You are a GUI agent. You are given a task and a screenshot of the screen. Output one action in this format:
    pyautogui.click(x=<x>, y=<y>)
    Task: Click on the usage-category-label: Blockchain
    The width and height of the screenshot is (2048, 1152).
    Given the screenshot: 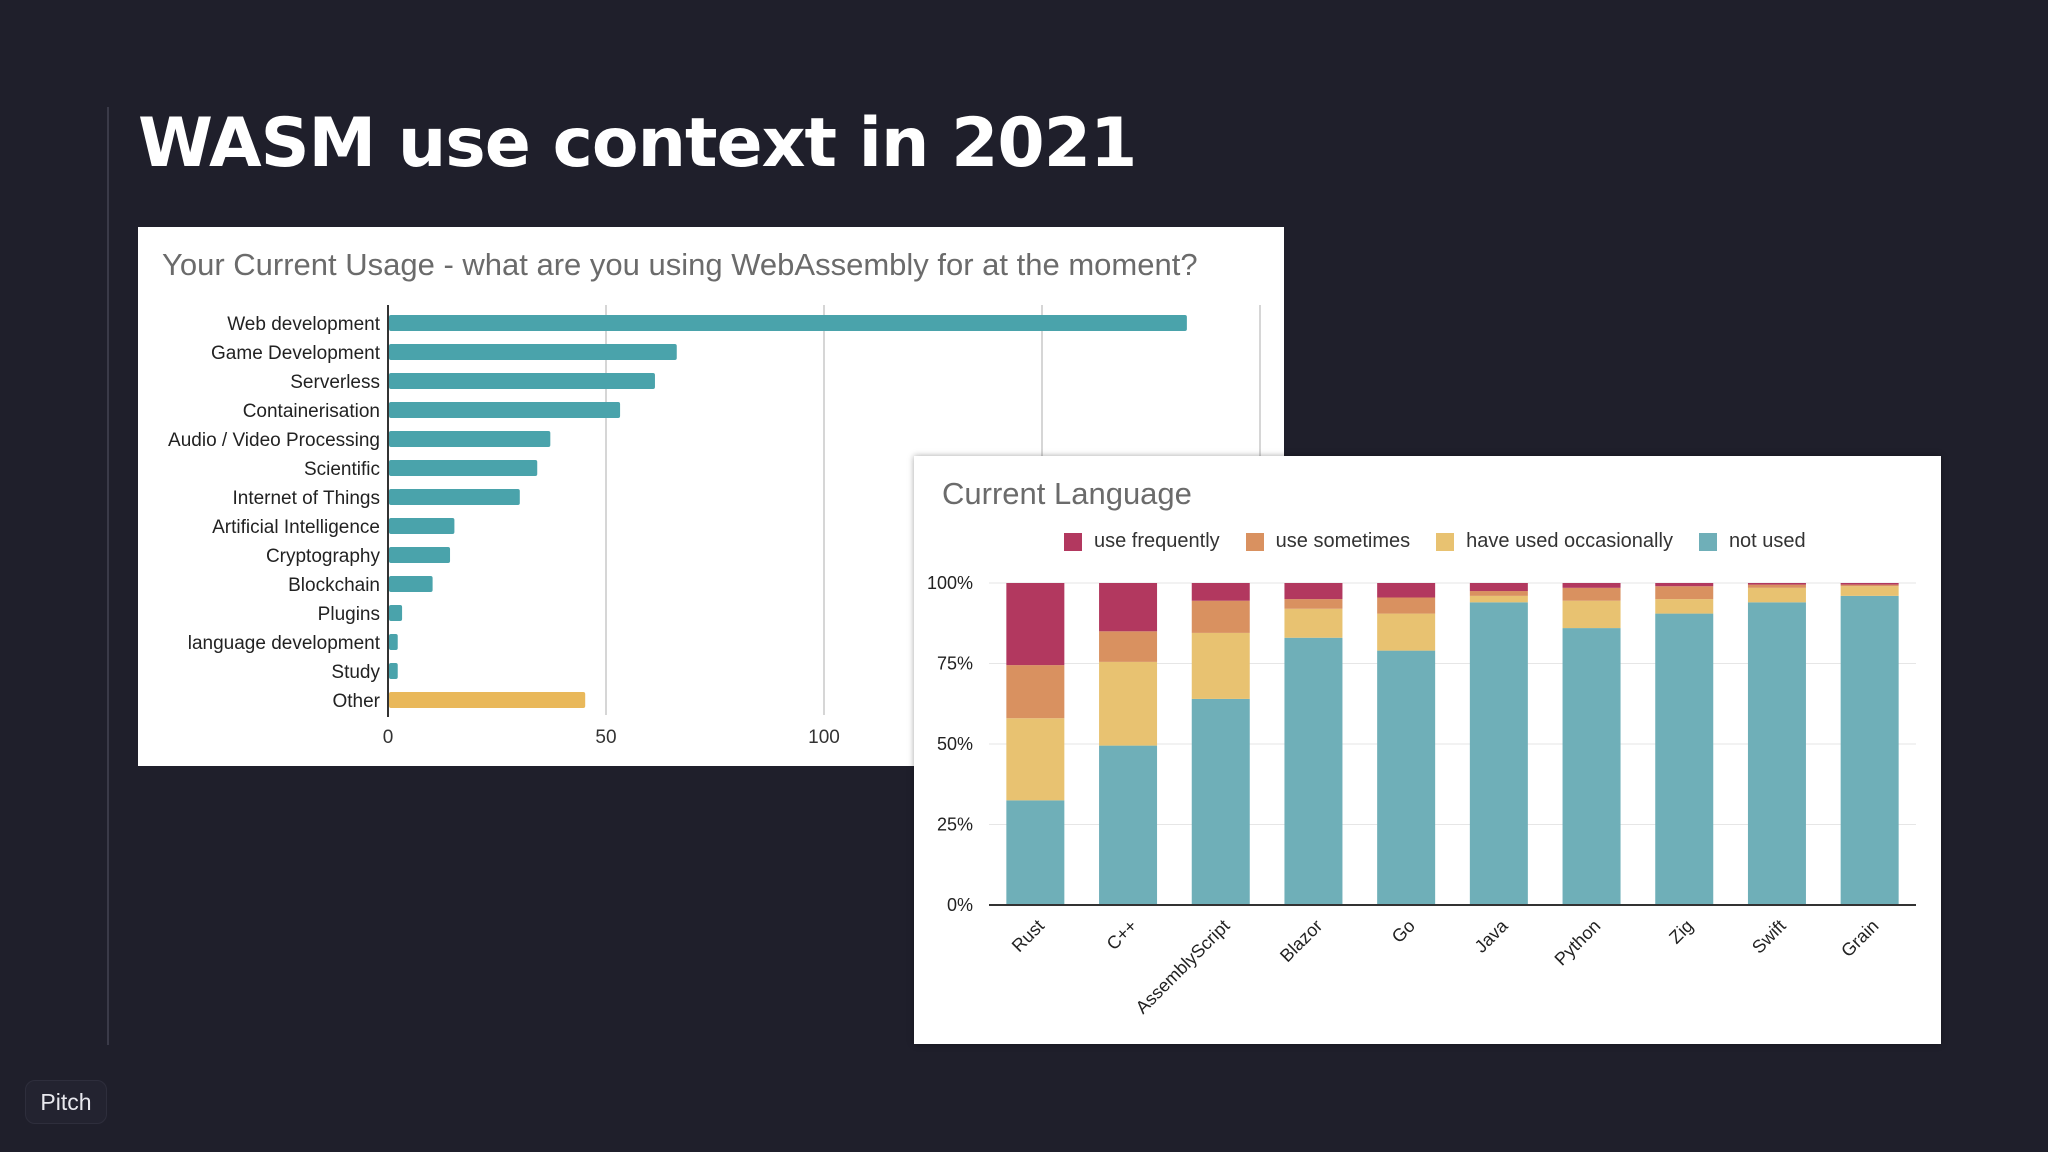 What is the action you would take?
    pyautogui.click(x=334, y=585)
    